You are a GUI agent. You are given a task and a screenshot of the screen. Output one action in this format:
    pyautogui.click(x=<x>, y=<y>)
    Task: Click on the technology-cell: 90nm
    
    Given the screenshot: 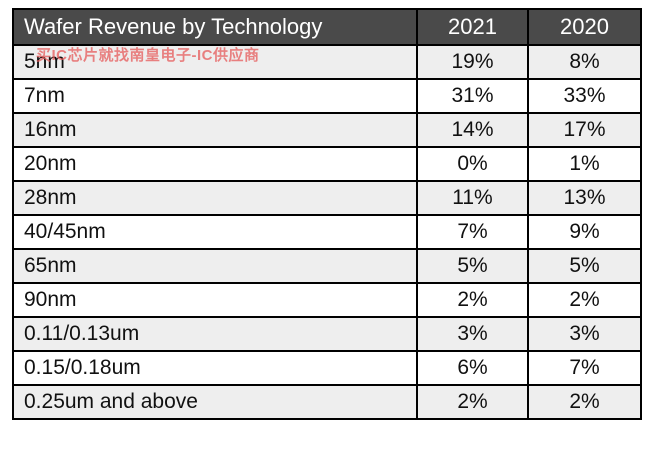 What is the action you would take?
    pyautogui.click(x=215, y=300)
    